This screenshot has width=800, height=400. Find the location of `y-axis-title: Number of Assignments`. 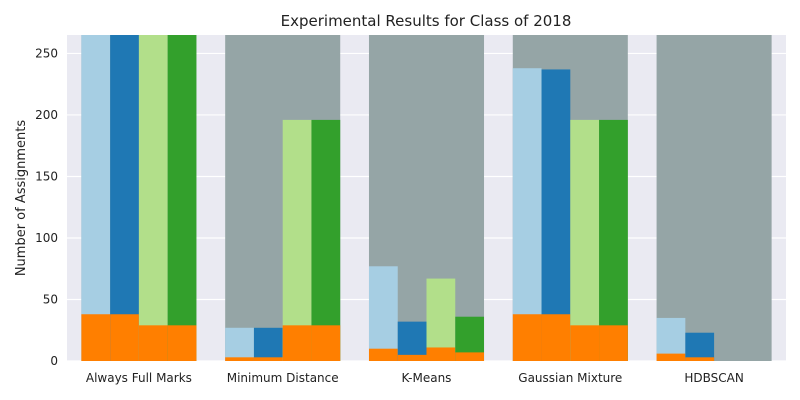

y-axis-title: Number of Assignments is located at coordinates (21, 198).